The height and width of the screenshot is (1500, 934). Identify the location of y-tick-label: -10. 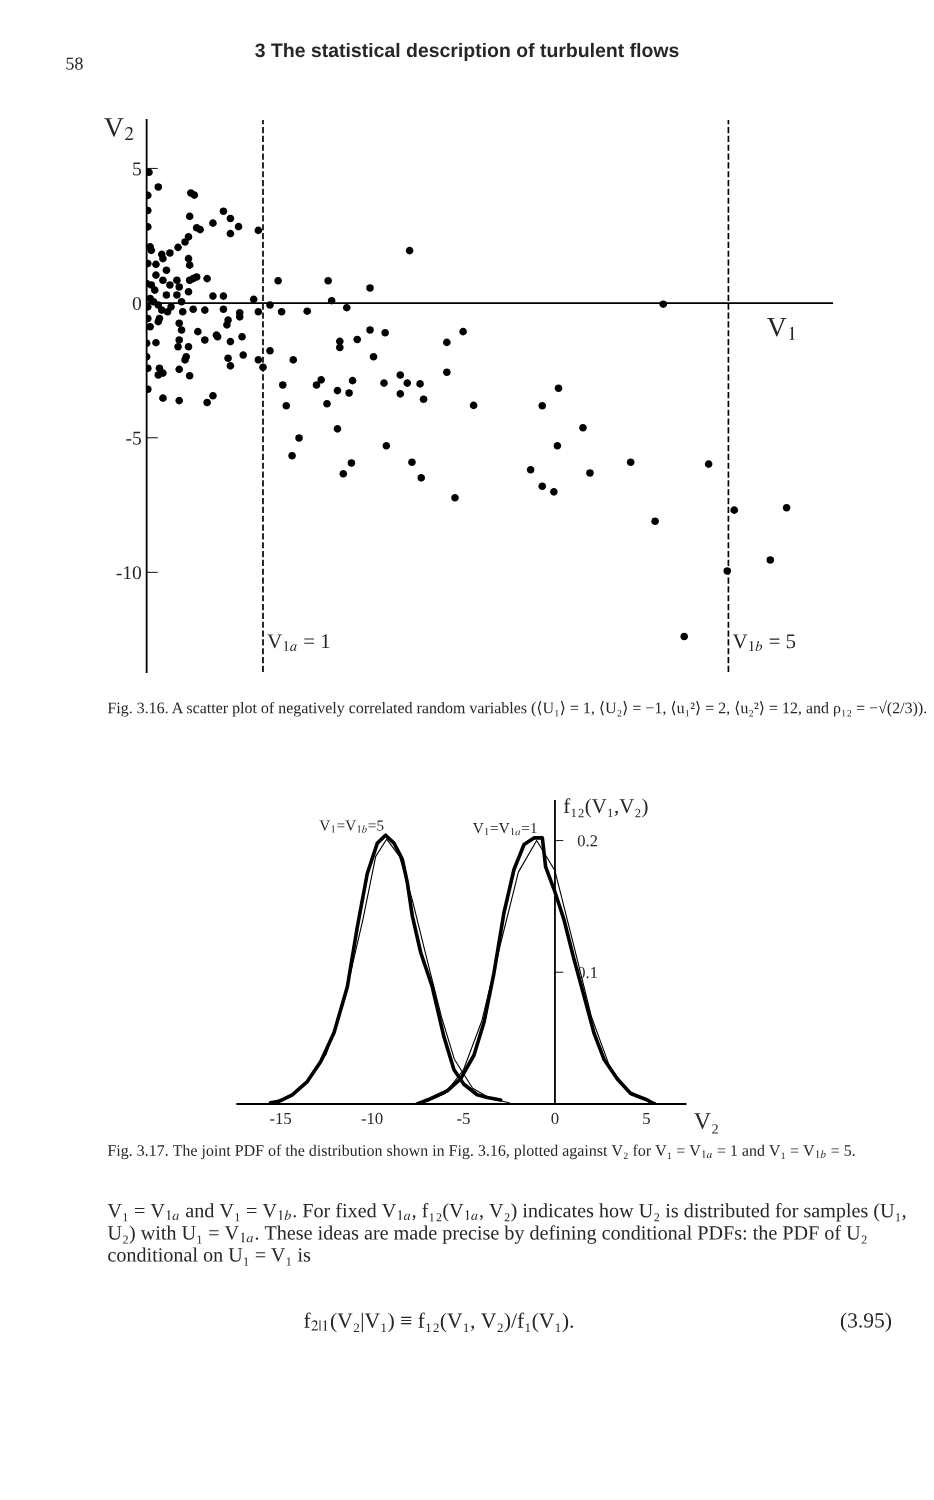
(129, 573).